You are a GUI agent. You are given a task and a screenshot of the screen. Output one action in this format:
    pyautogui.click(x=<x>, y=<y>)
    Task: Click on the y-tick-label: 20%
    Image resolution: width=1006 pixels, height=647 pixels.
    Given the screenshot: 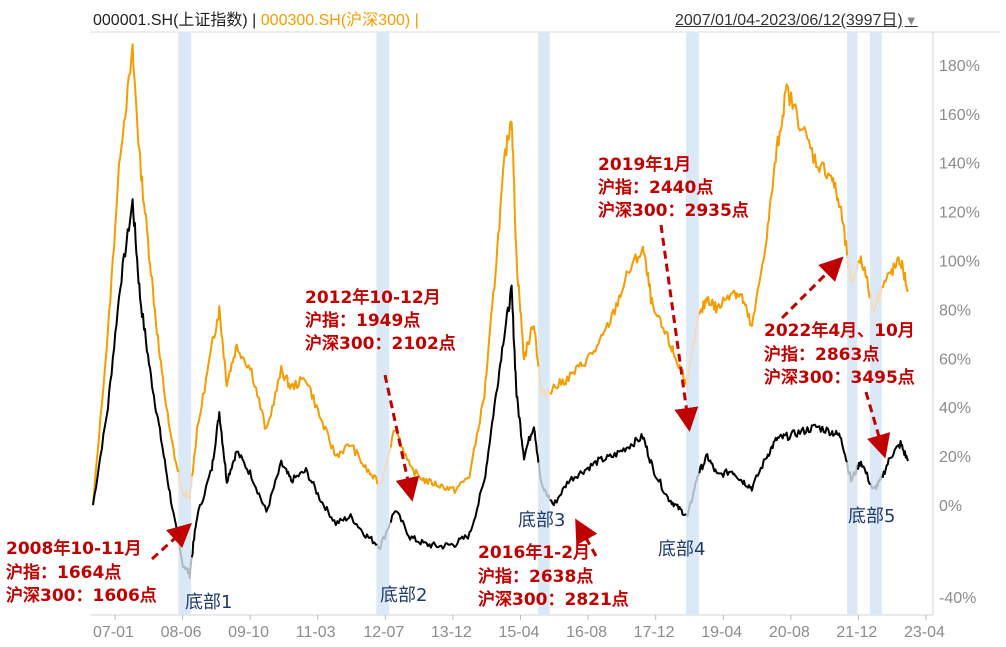 What is the action you would take?
    pyautogui.click(x=955, y=457)
    